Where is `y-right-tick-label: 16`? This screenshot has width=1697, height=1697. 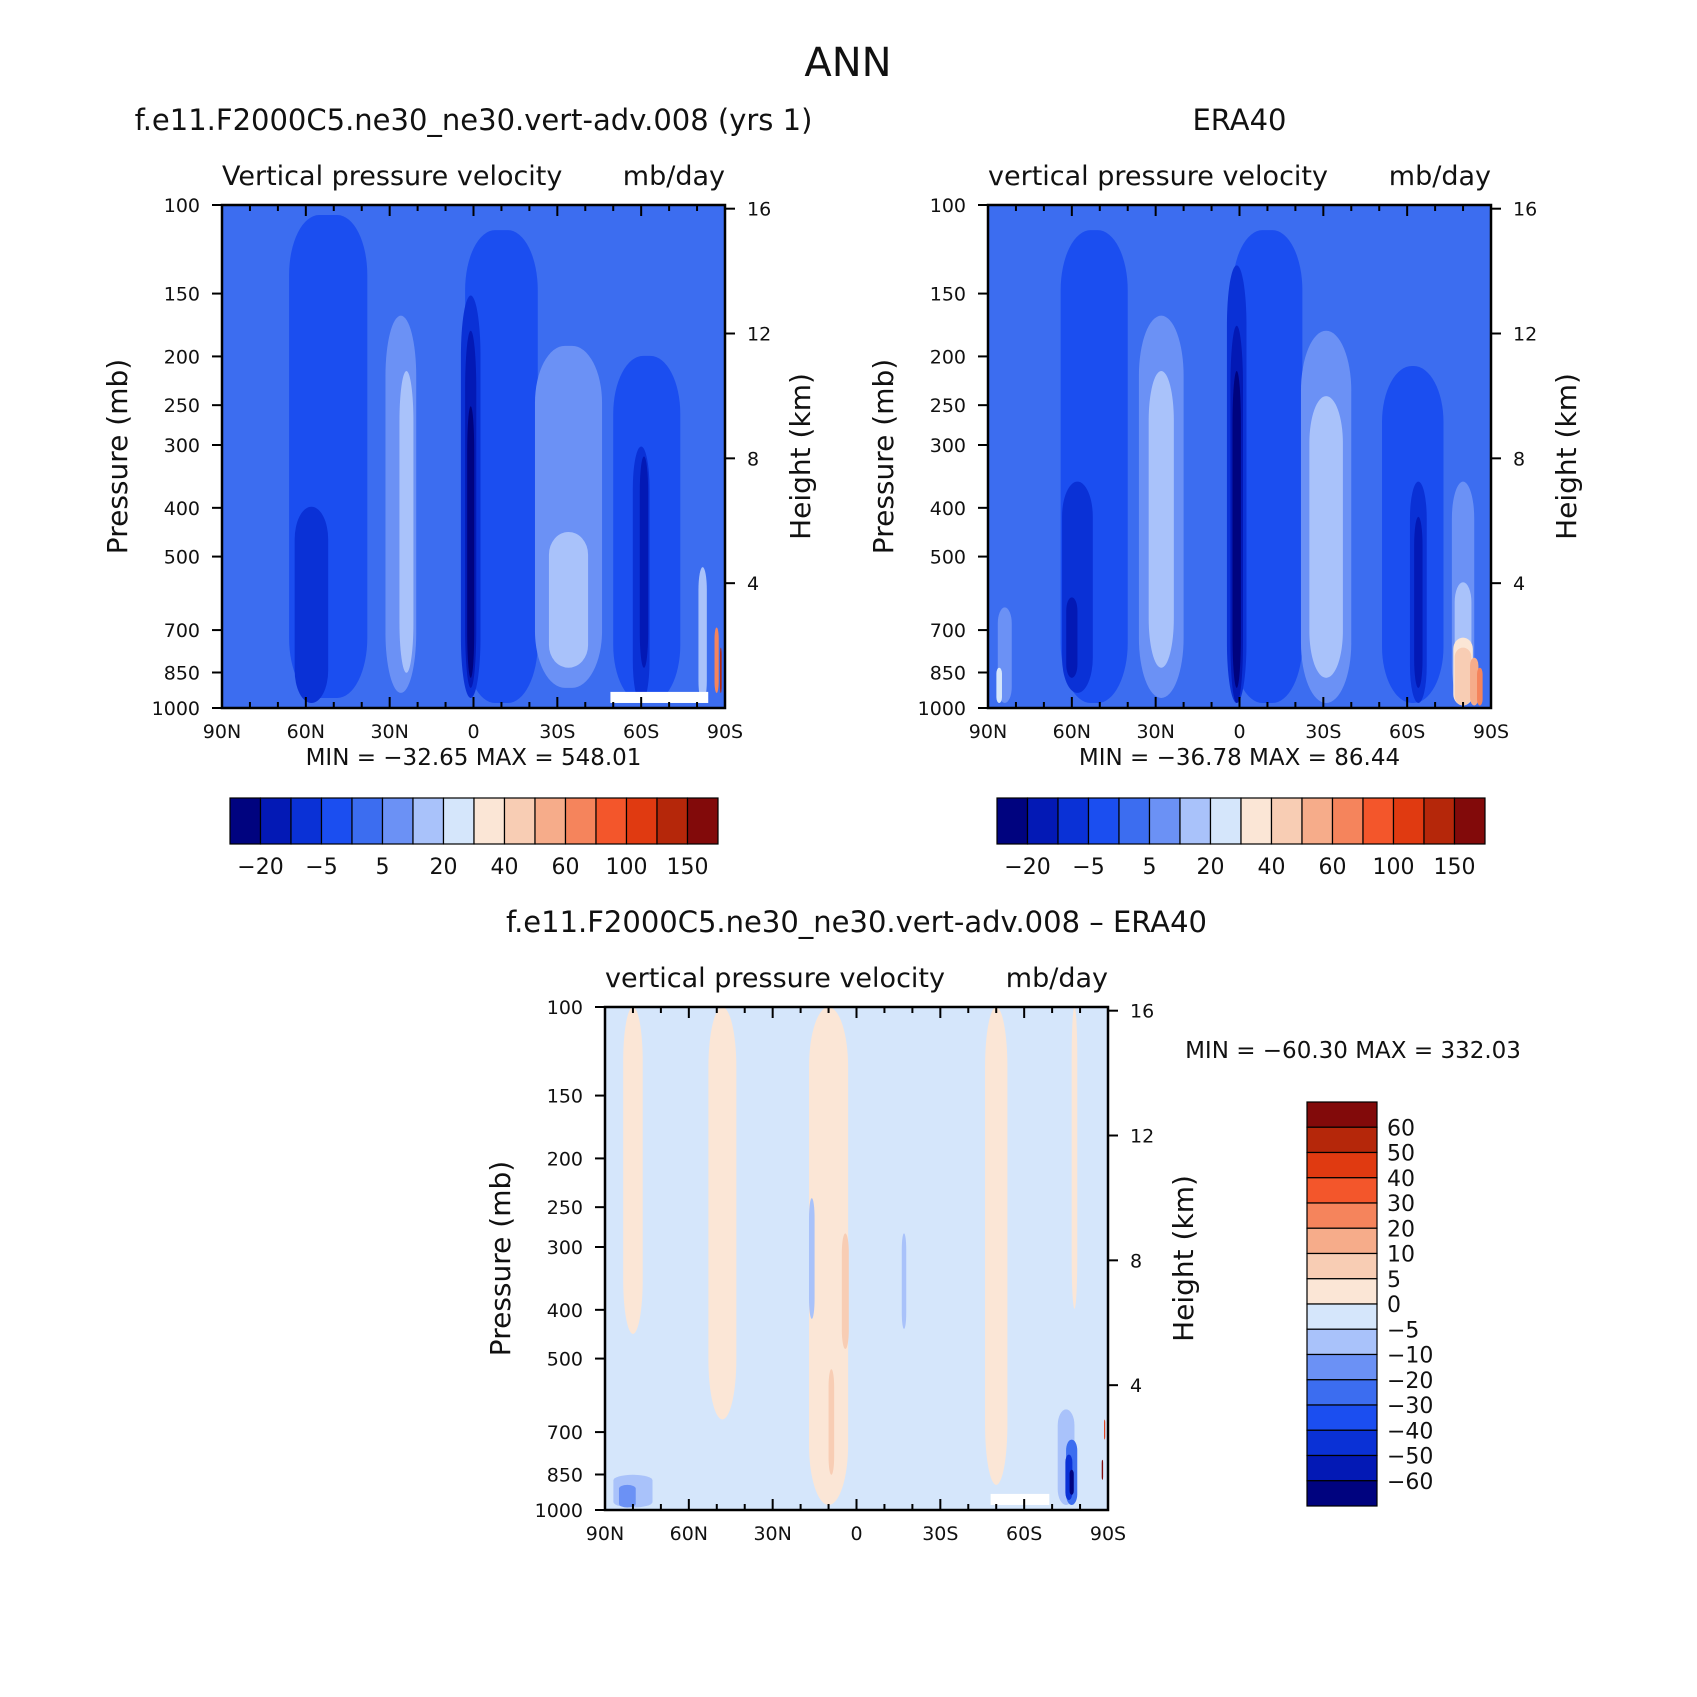 y-right-tick-label: 16 is located at coordinates (1142, 1012).